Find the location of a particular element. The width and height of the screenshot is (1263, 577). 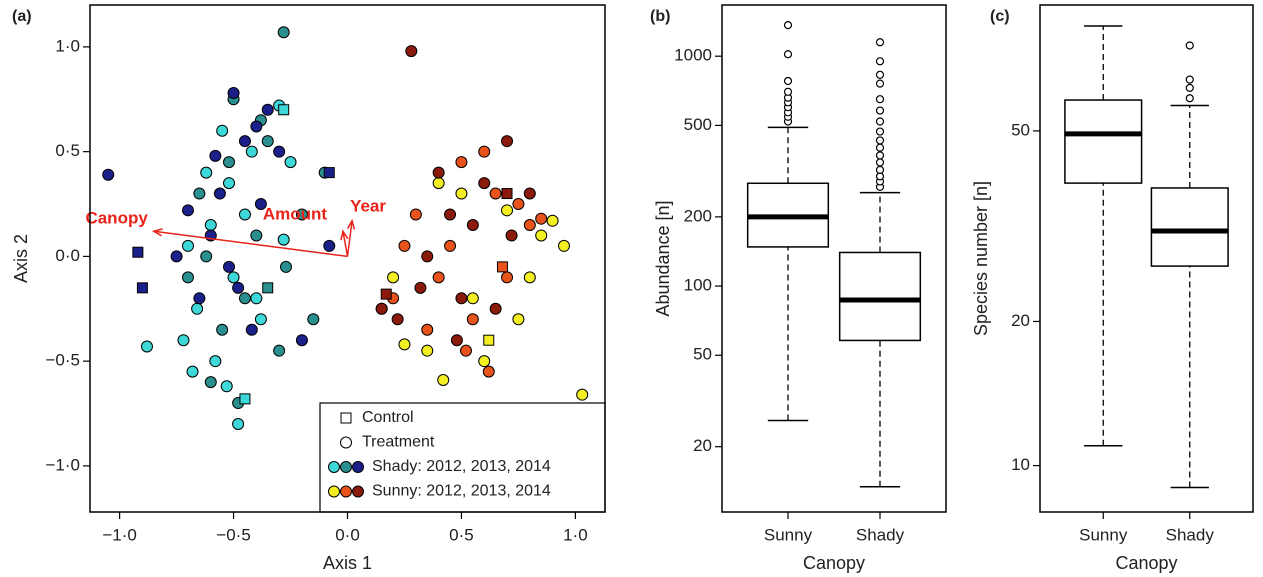

y-tick-label: 100 is located at coordinates (698, 285).